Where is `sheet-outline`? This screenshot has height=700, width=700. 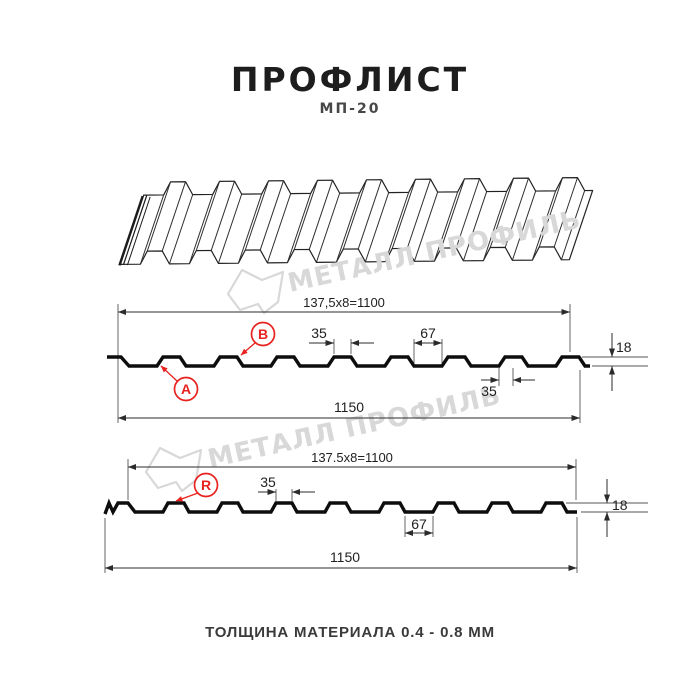 sheet-outline is located at coordinates (356, 221).